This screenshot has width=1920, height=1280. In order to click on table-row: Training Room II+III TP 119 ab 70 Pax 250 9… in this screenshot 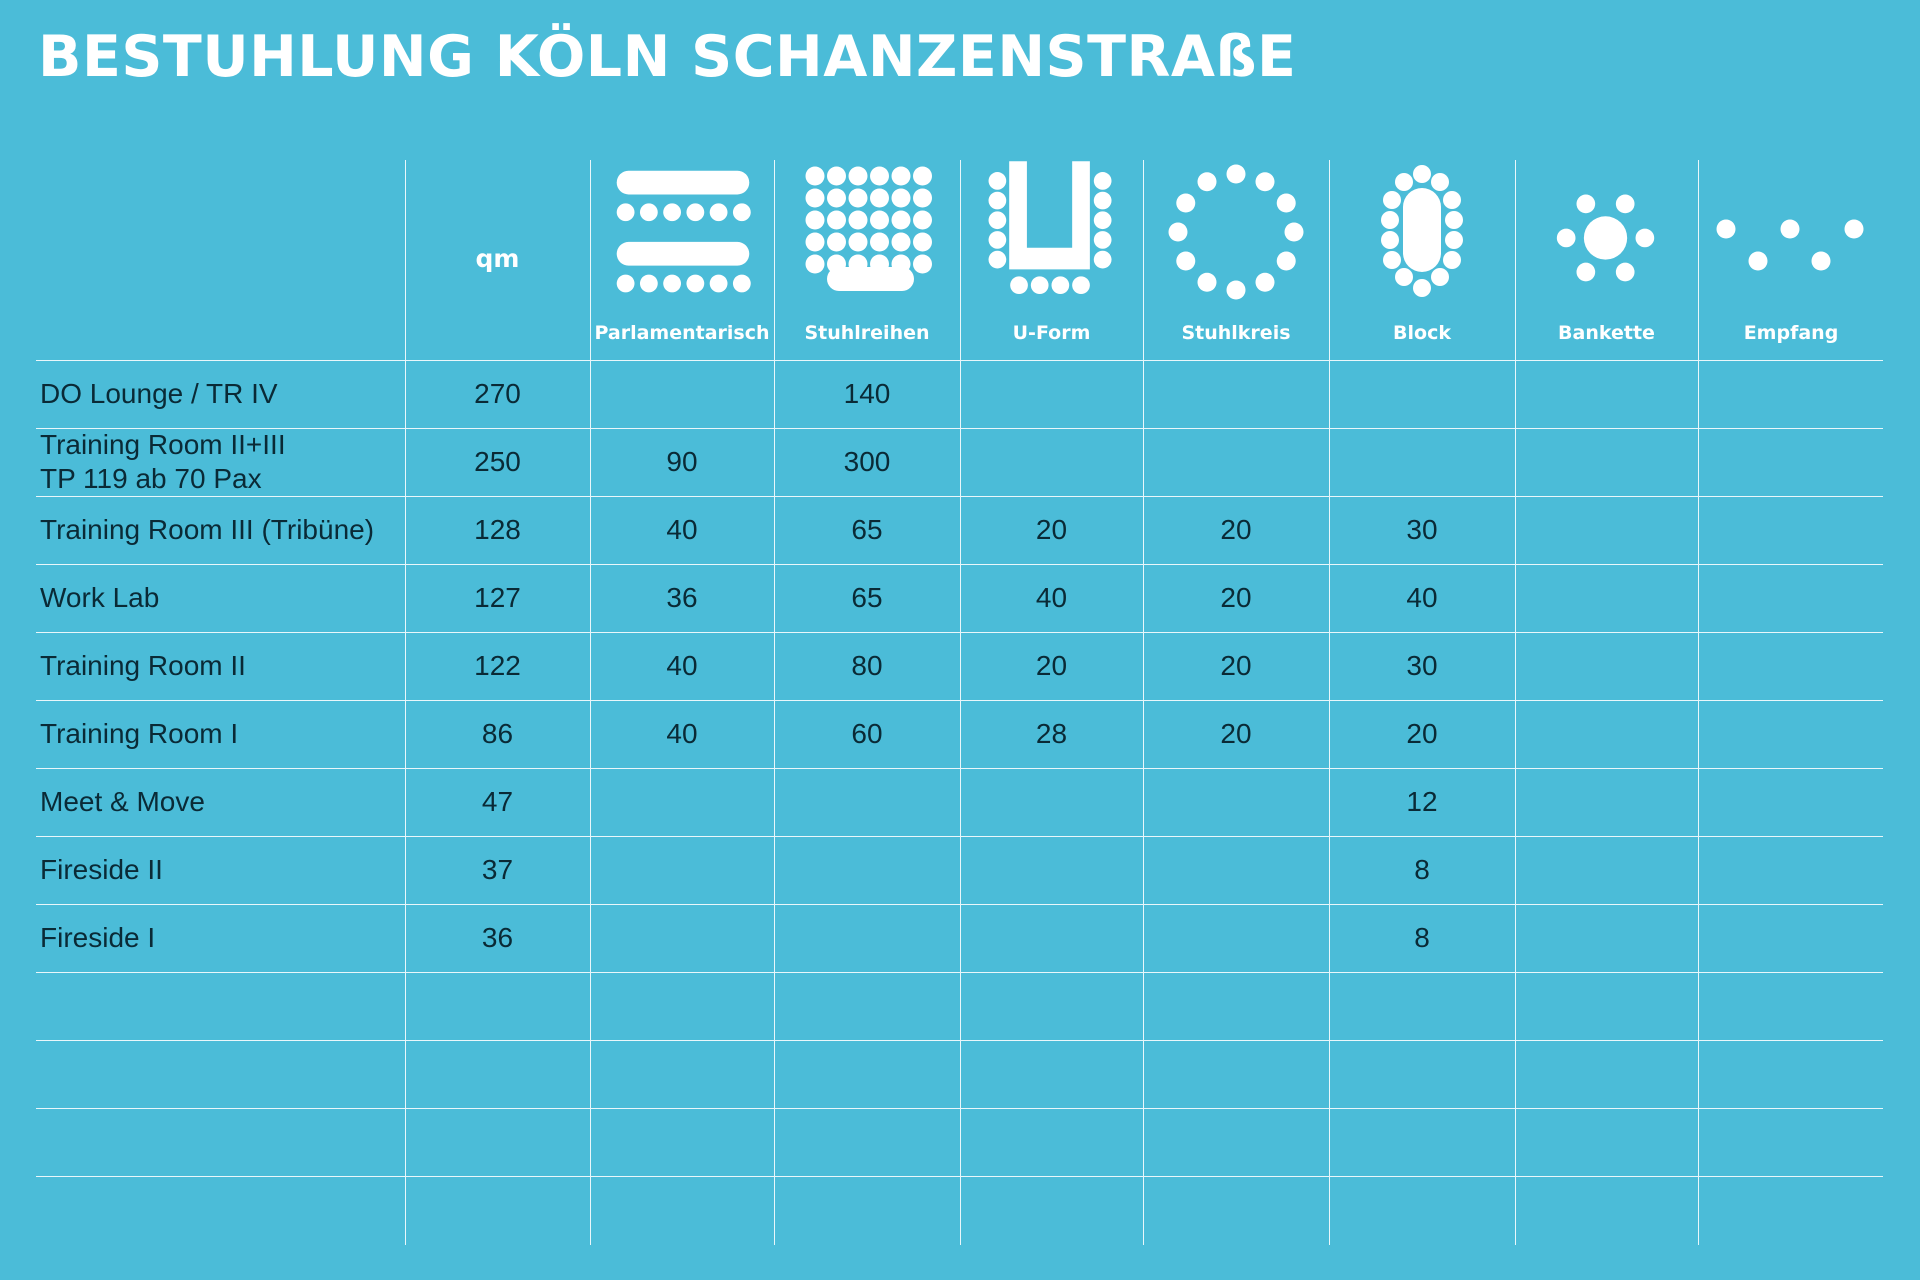, I will do `click(960, 462)`.